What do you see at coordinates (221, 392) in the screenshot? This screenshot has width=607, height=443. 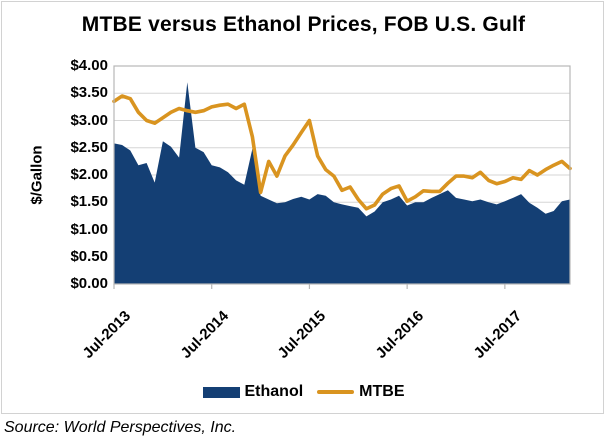 I see `ethanol-area-swatch` at bounding box center [221, 392].